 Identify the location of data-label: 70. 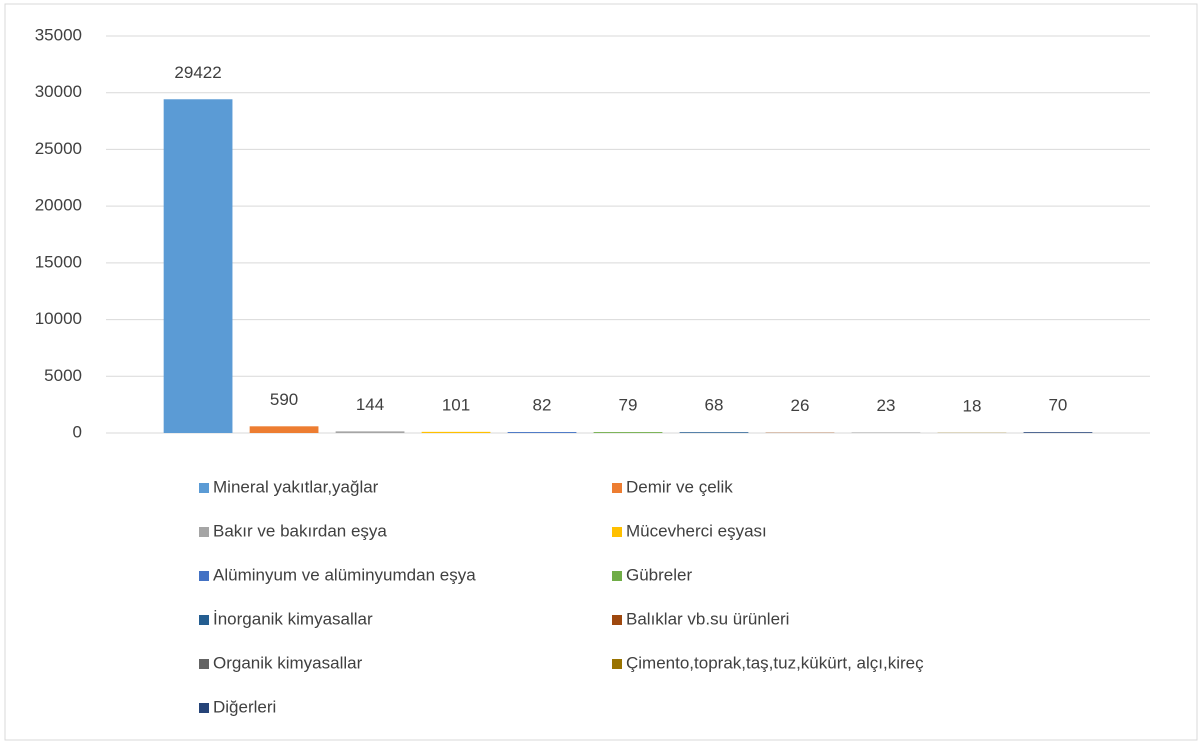
(1057, 405).